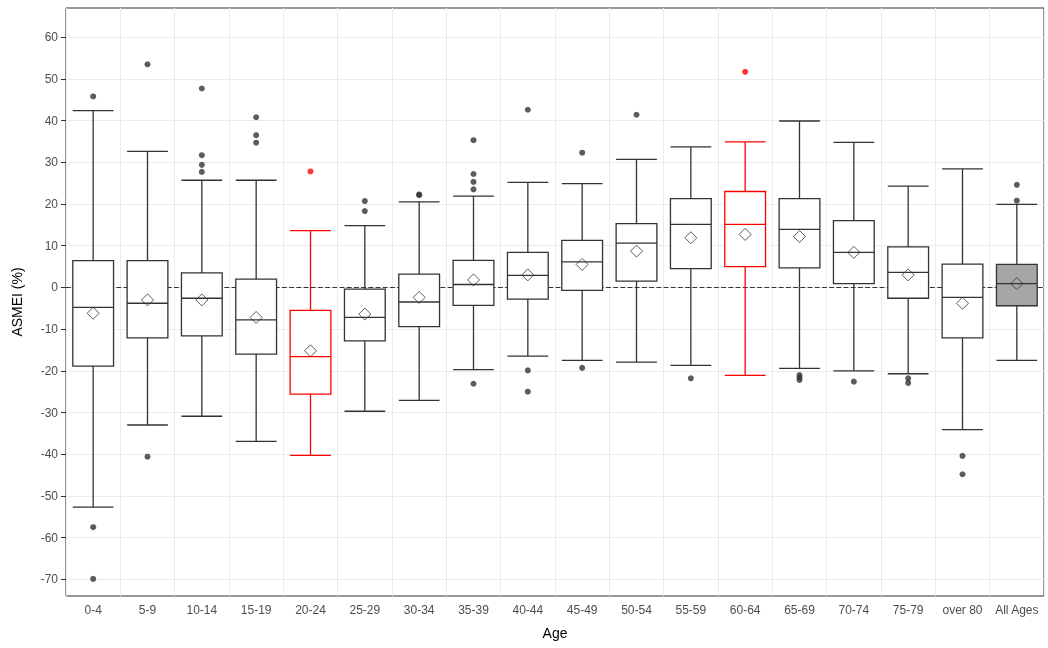  Describe the element at coordinates (474, 610) in the screenshot. I see `x-tick-label: 35-39` at that location.